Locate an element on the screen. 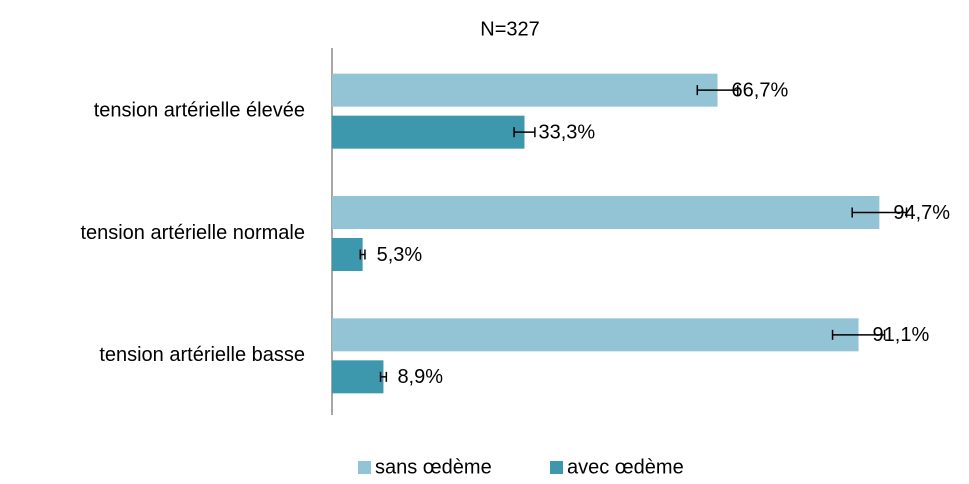 Image resolution: width=969 pixels, height=484 pixels. category-label: tension artérielle basse is located at coordinates (202, 355).